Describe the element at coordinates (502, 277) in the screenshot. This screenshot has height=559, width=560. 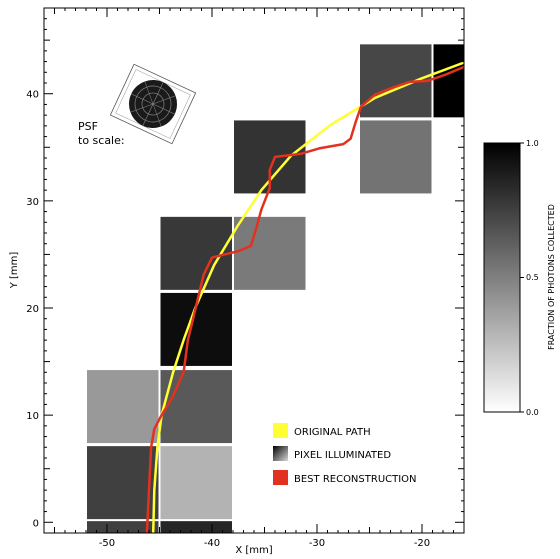
I see `colorbar-gradient` at that location.